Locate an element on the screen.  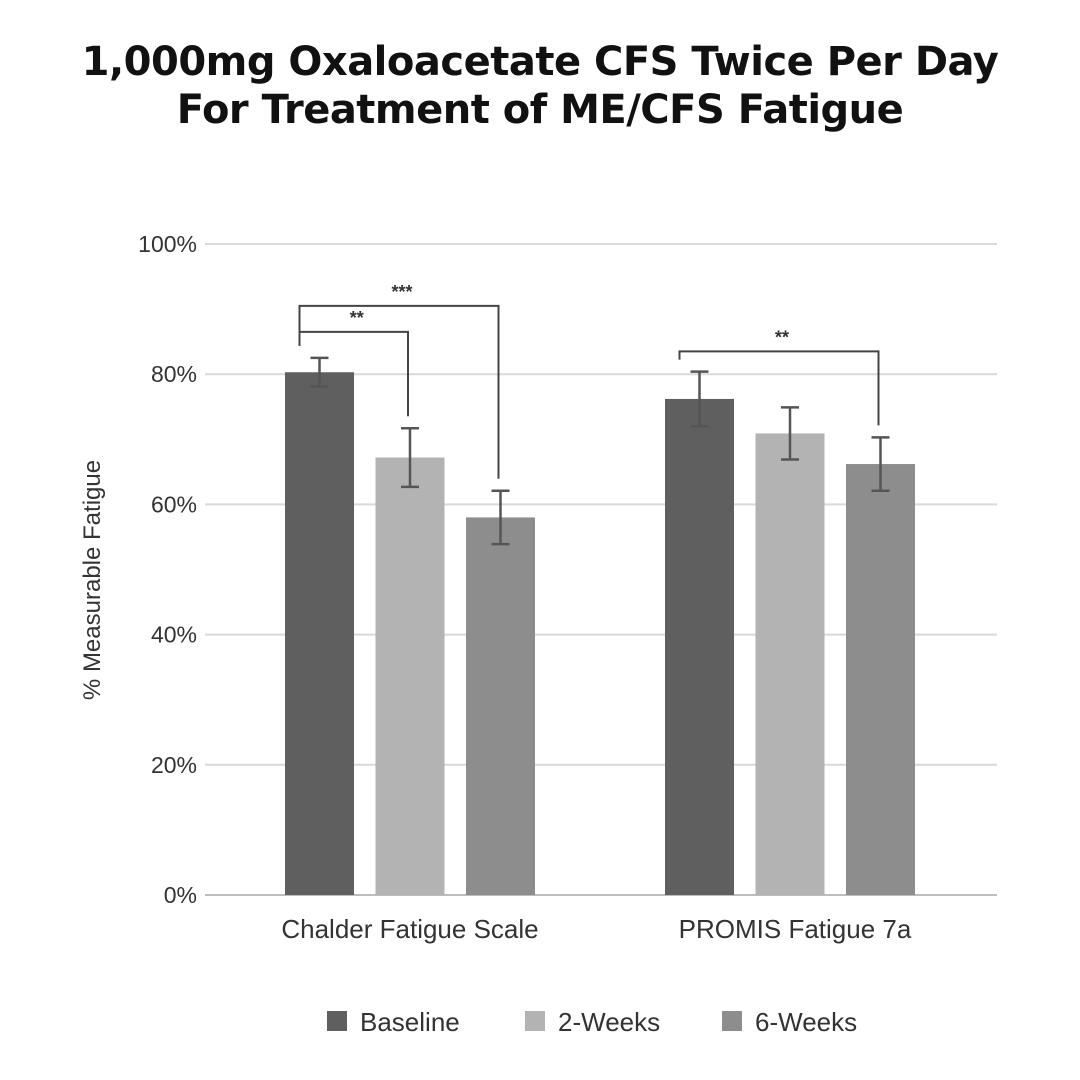
significance-label: *** is located at coordinates (401, 292).